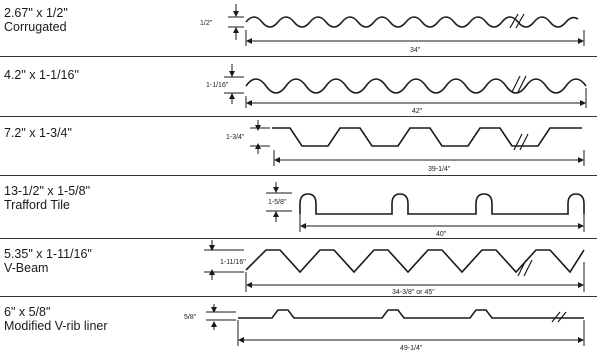 This screenshot has height=354, width=597. Describe the element at coordinates (206, 23) in the screenshot. I see `height-label-corrugated: 1/2"` at that location.